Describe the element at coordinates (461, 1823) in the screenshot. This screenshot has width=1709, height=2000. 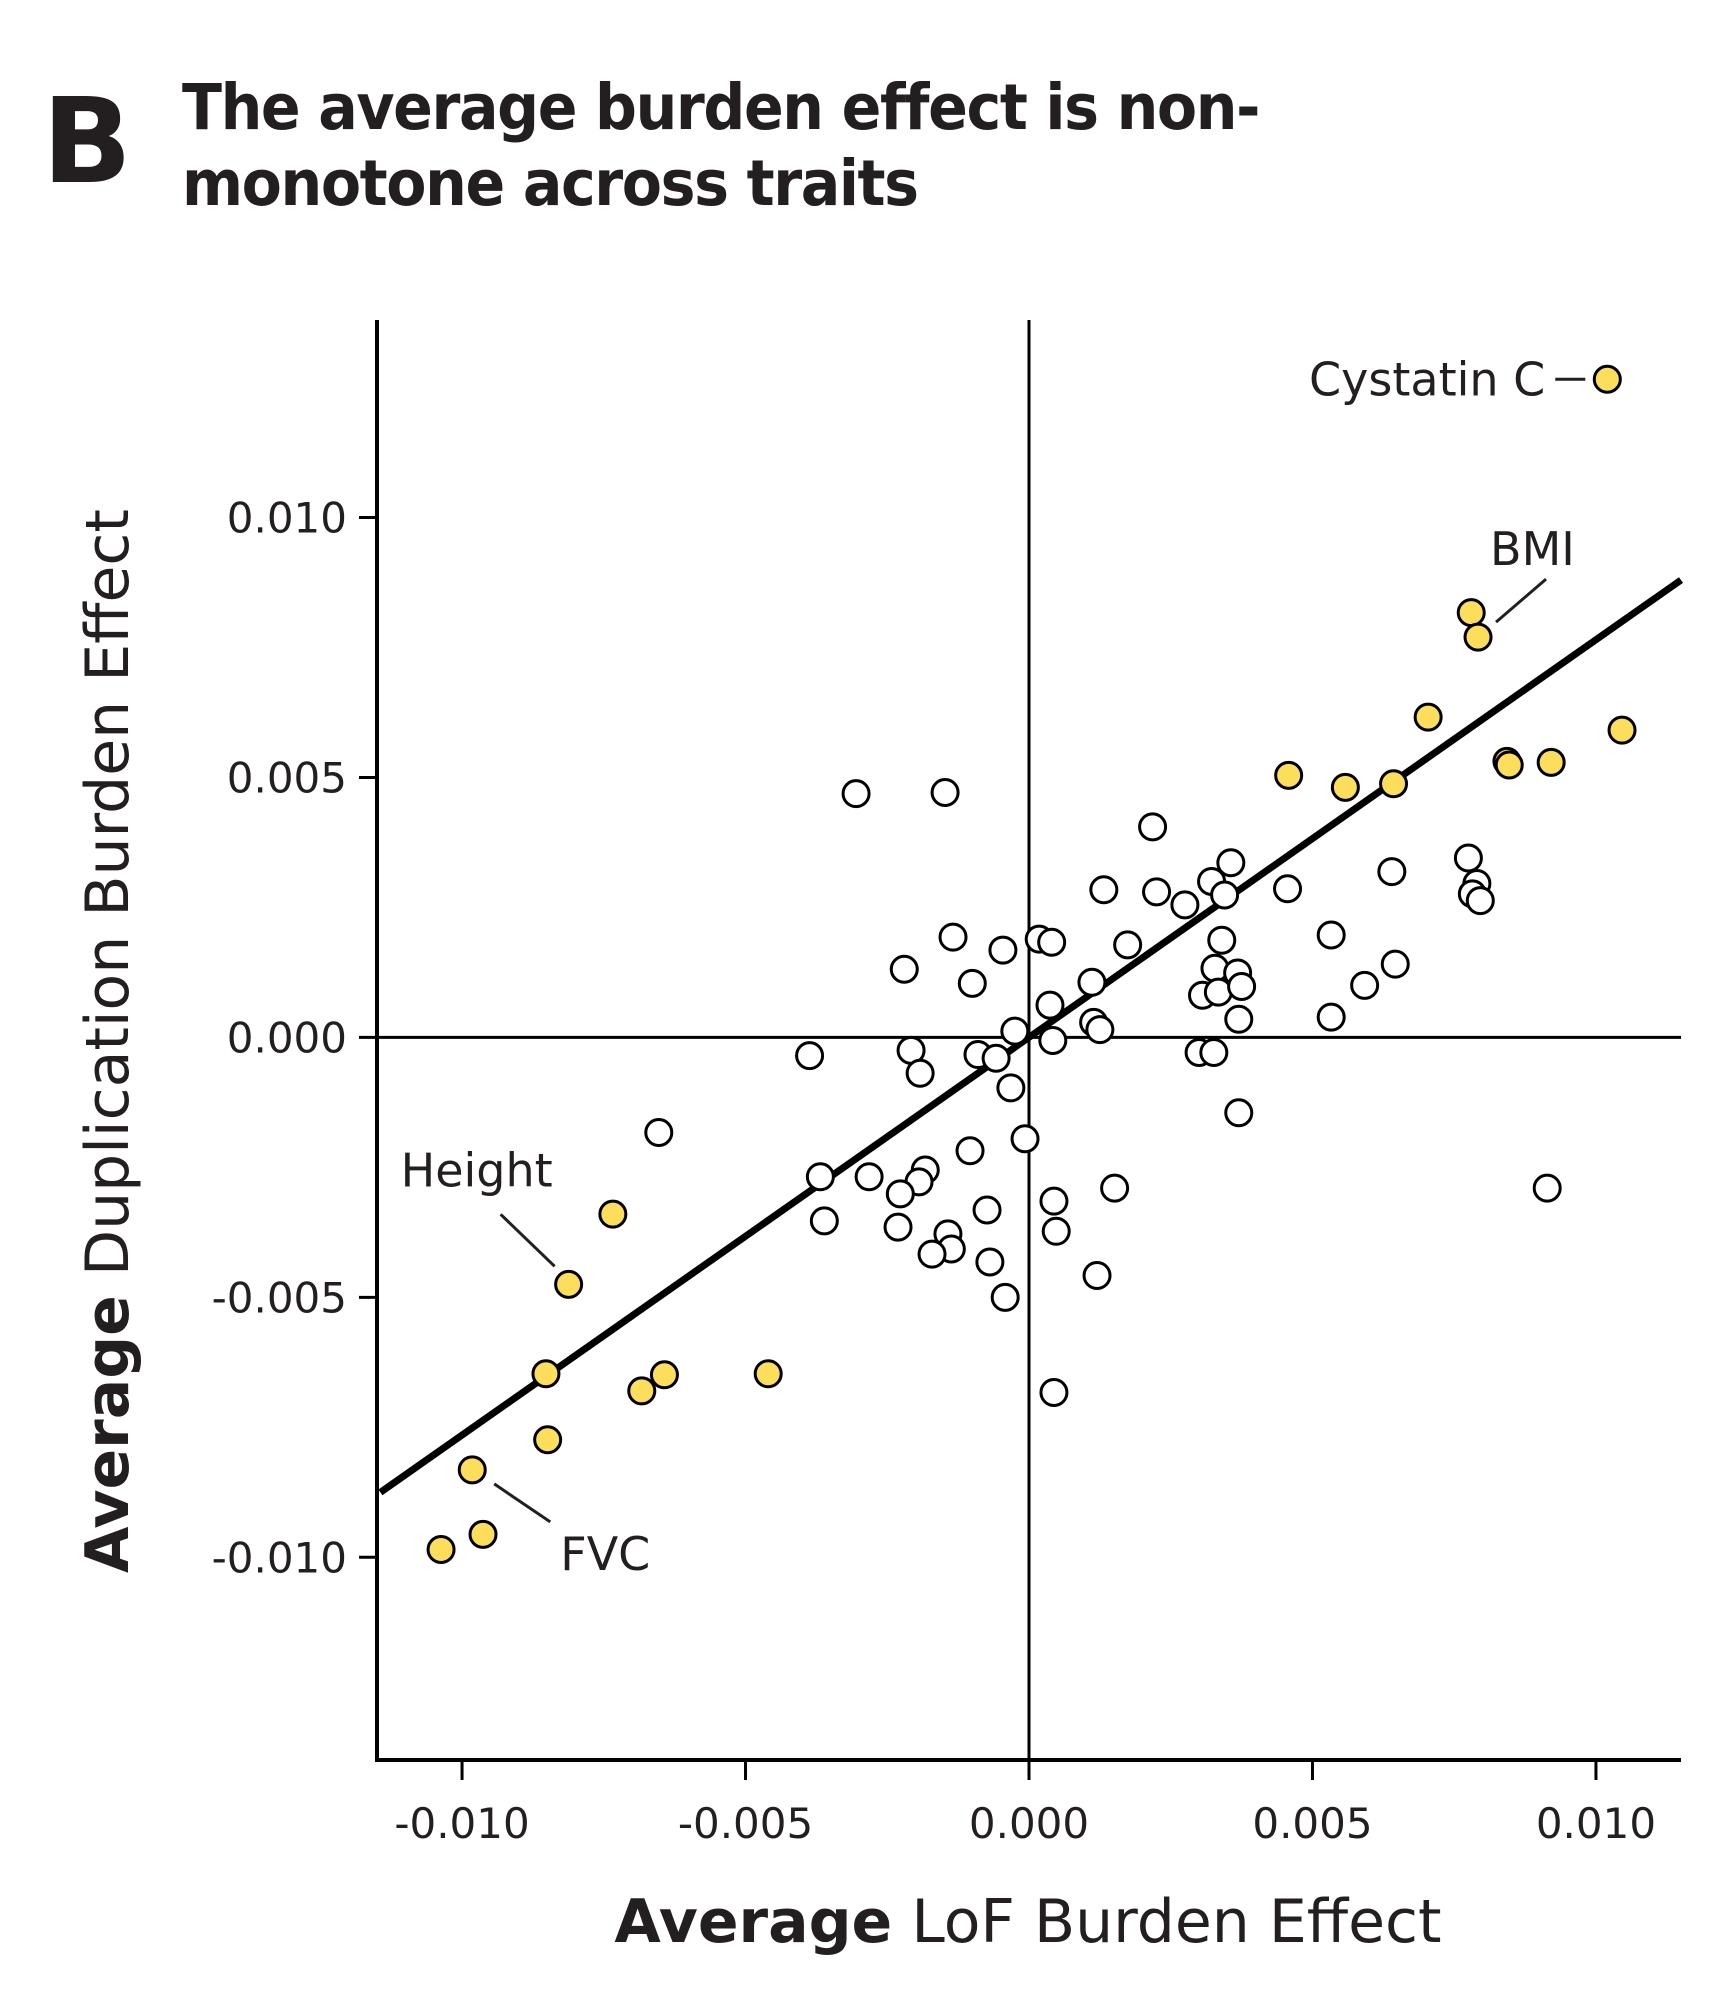
I see `x-tick-label: -0.010` at that location.